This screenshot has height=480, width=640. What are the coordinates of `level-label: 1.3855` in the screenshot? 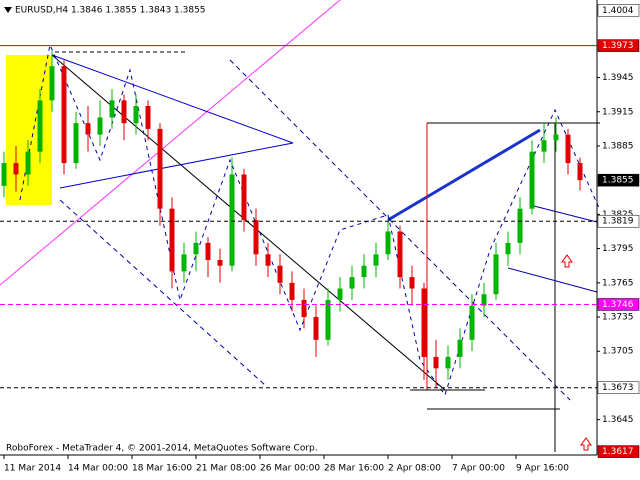 It's located at (618, 181).